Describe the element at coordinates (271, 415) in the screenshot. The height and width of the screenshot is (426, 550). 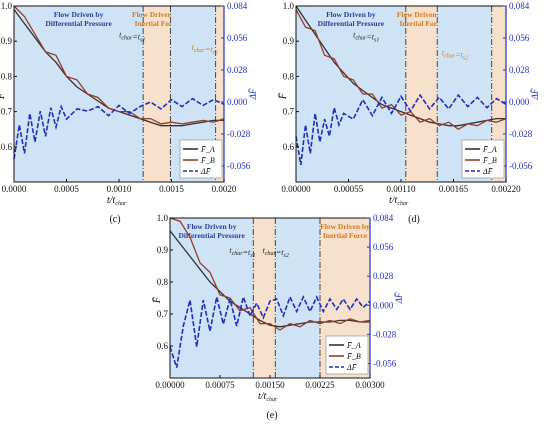
I see `panel-caption: (e)` at that location.